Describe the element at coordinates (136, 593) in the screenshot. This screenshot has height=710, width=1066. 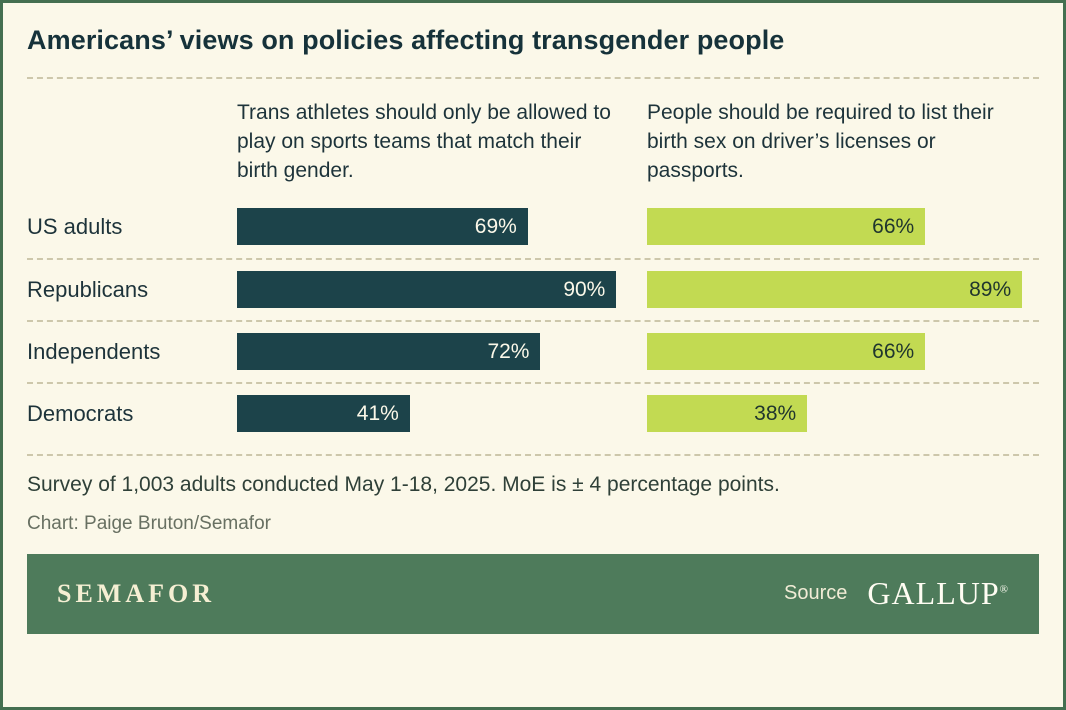
I see `semafor-logo: SEMAFOR` at that location.